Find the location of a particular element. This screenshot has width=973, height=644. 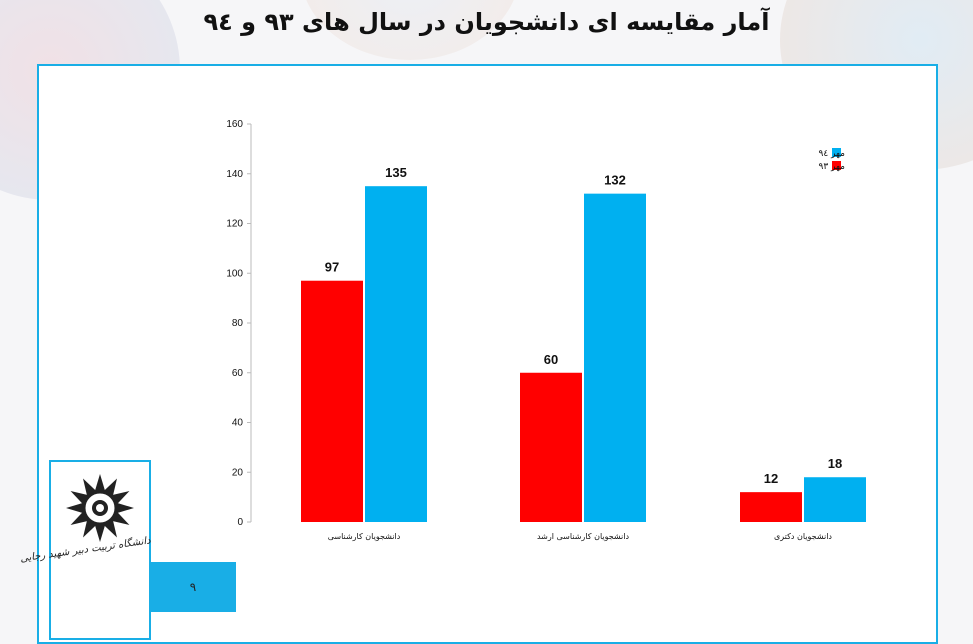

page-number: ۹ is located at coordinates (193, 587).